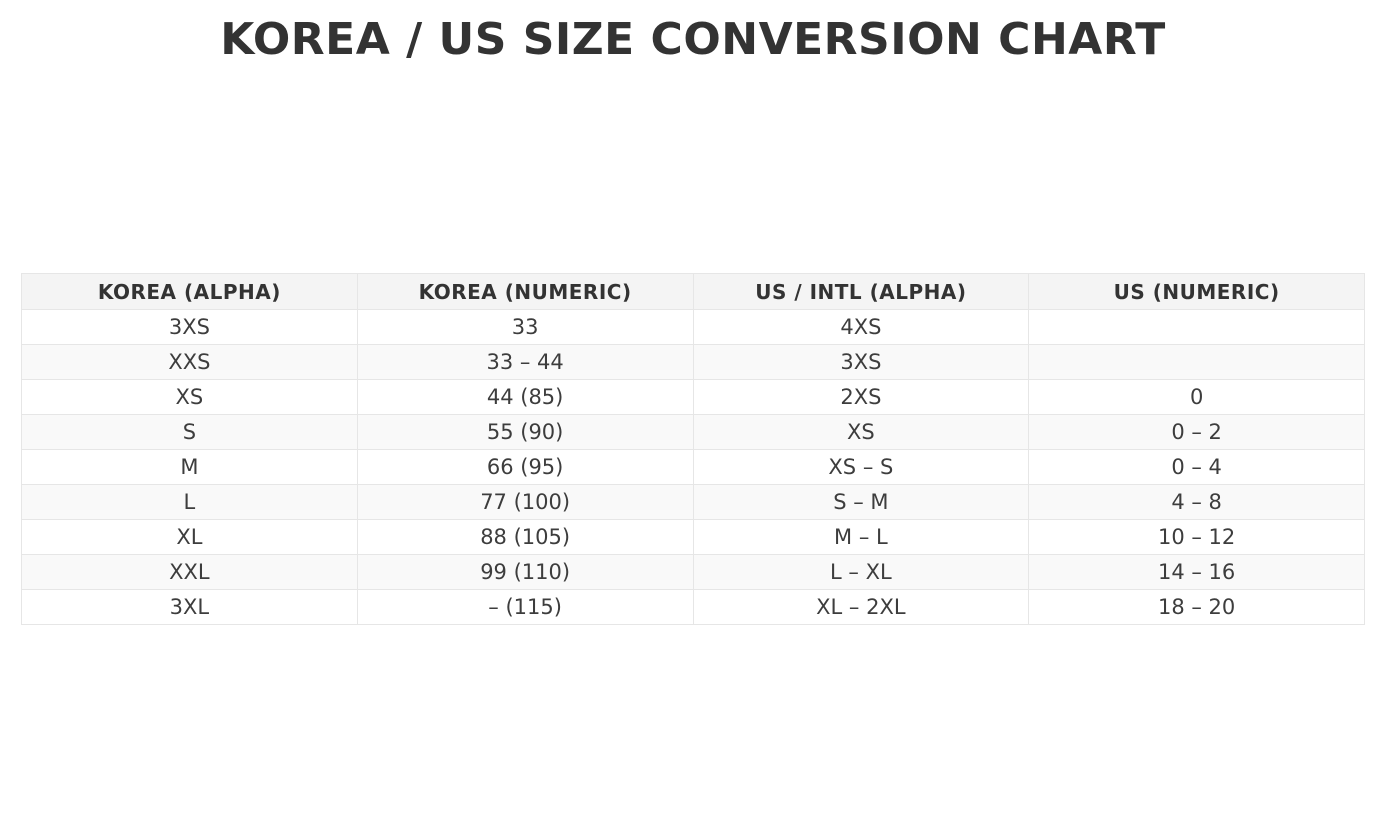 This screenshot has width=1386, height=835. I want to click on table-row: XL 88 (105) M – L 10 – 12, so click(693, 537).